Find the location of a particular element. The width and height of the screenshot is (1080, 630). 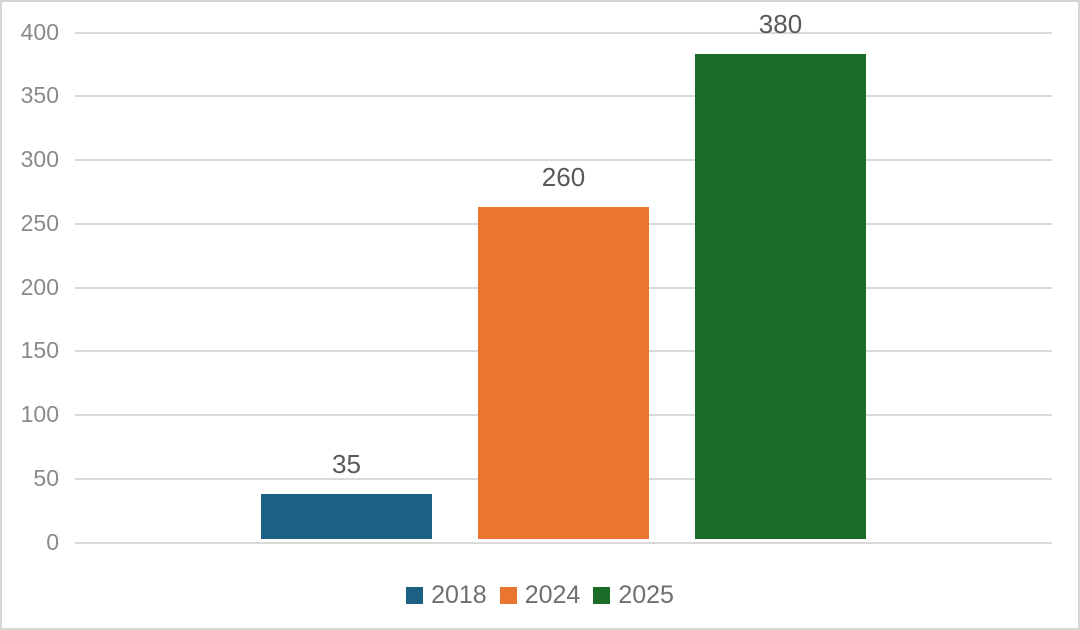

y-axis-tick-label: 50 is located at coordinates (46, 477).